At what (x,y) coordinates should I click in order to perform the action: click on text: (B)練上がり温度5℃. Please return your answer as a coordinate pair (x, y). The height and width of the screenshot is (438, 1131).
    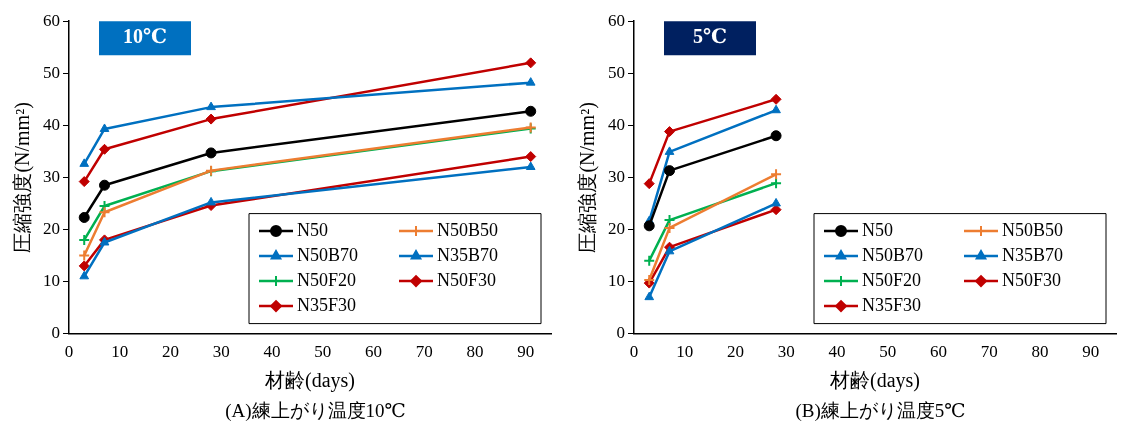
    Looking at the image, I should click on (880, 411).